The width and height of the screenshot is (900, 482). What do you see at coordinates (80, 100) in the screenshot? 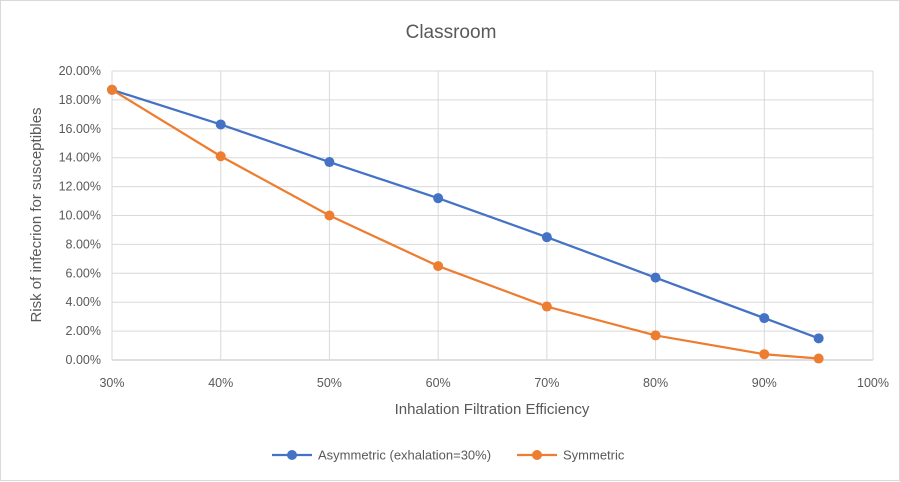
I see `y-tick-label: 18.00%` at bounding box center [80, 100].